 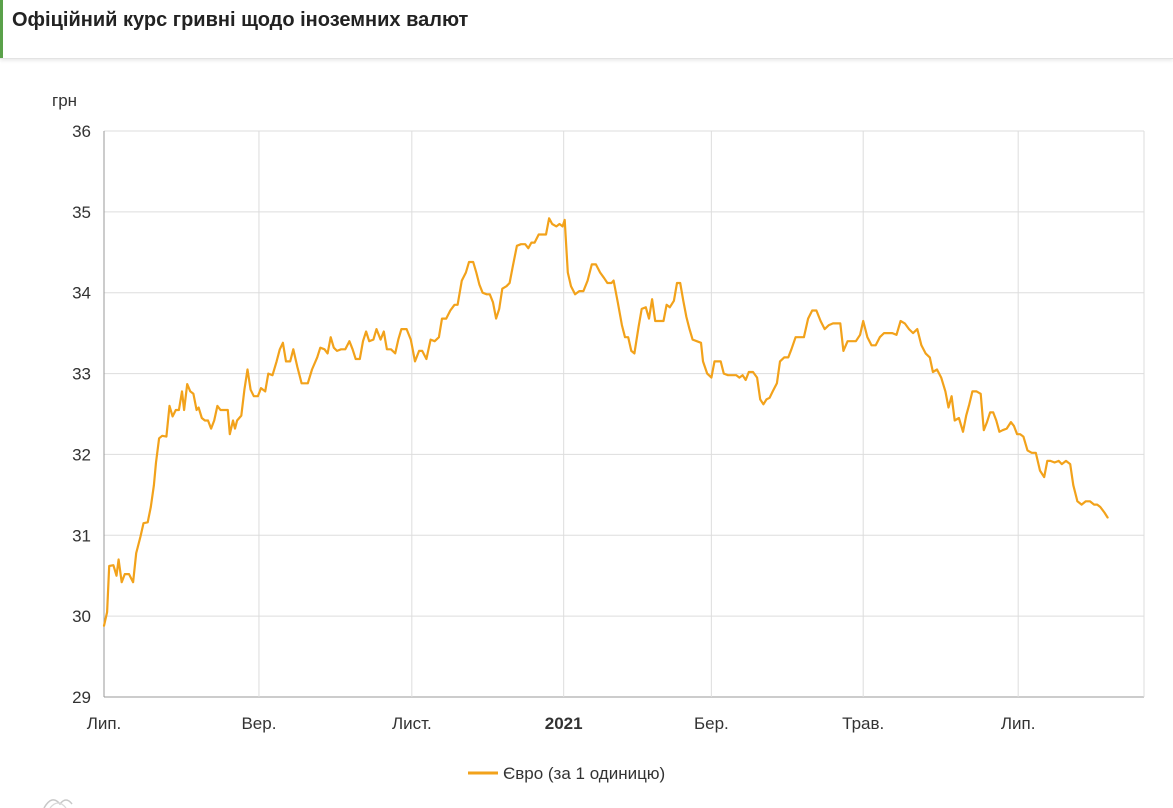 What do you see at coordinates (412, 723) in the screenshot?
I see `x-tick-label: Лист.` at bounding box center [412, 723].